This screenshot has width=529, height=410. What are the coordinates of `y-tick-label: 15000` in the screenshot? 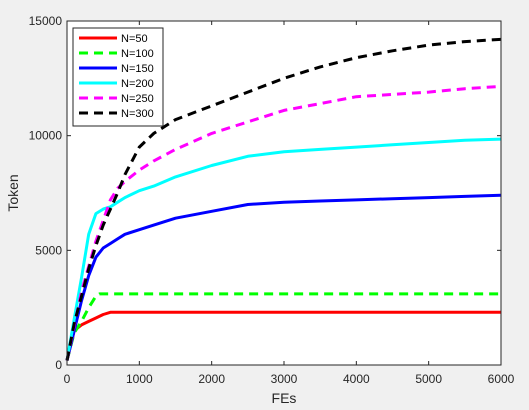 It's located at (46, 21).